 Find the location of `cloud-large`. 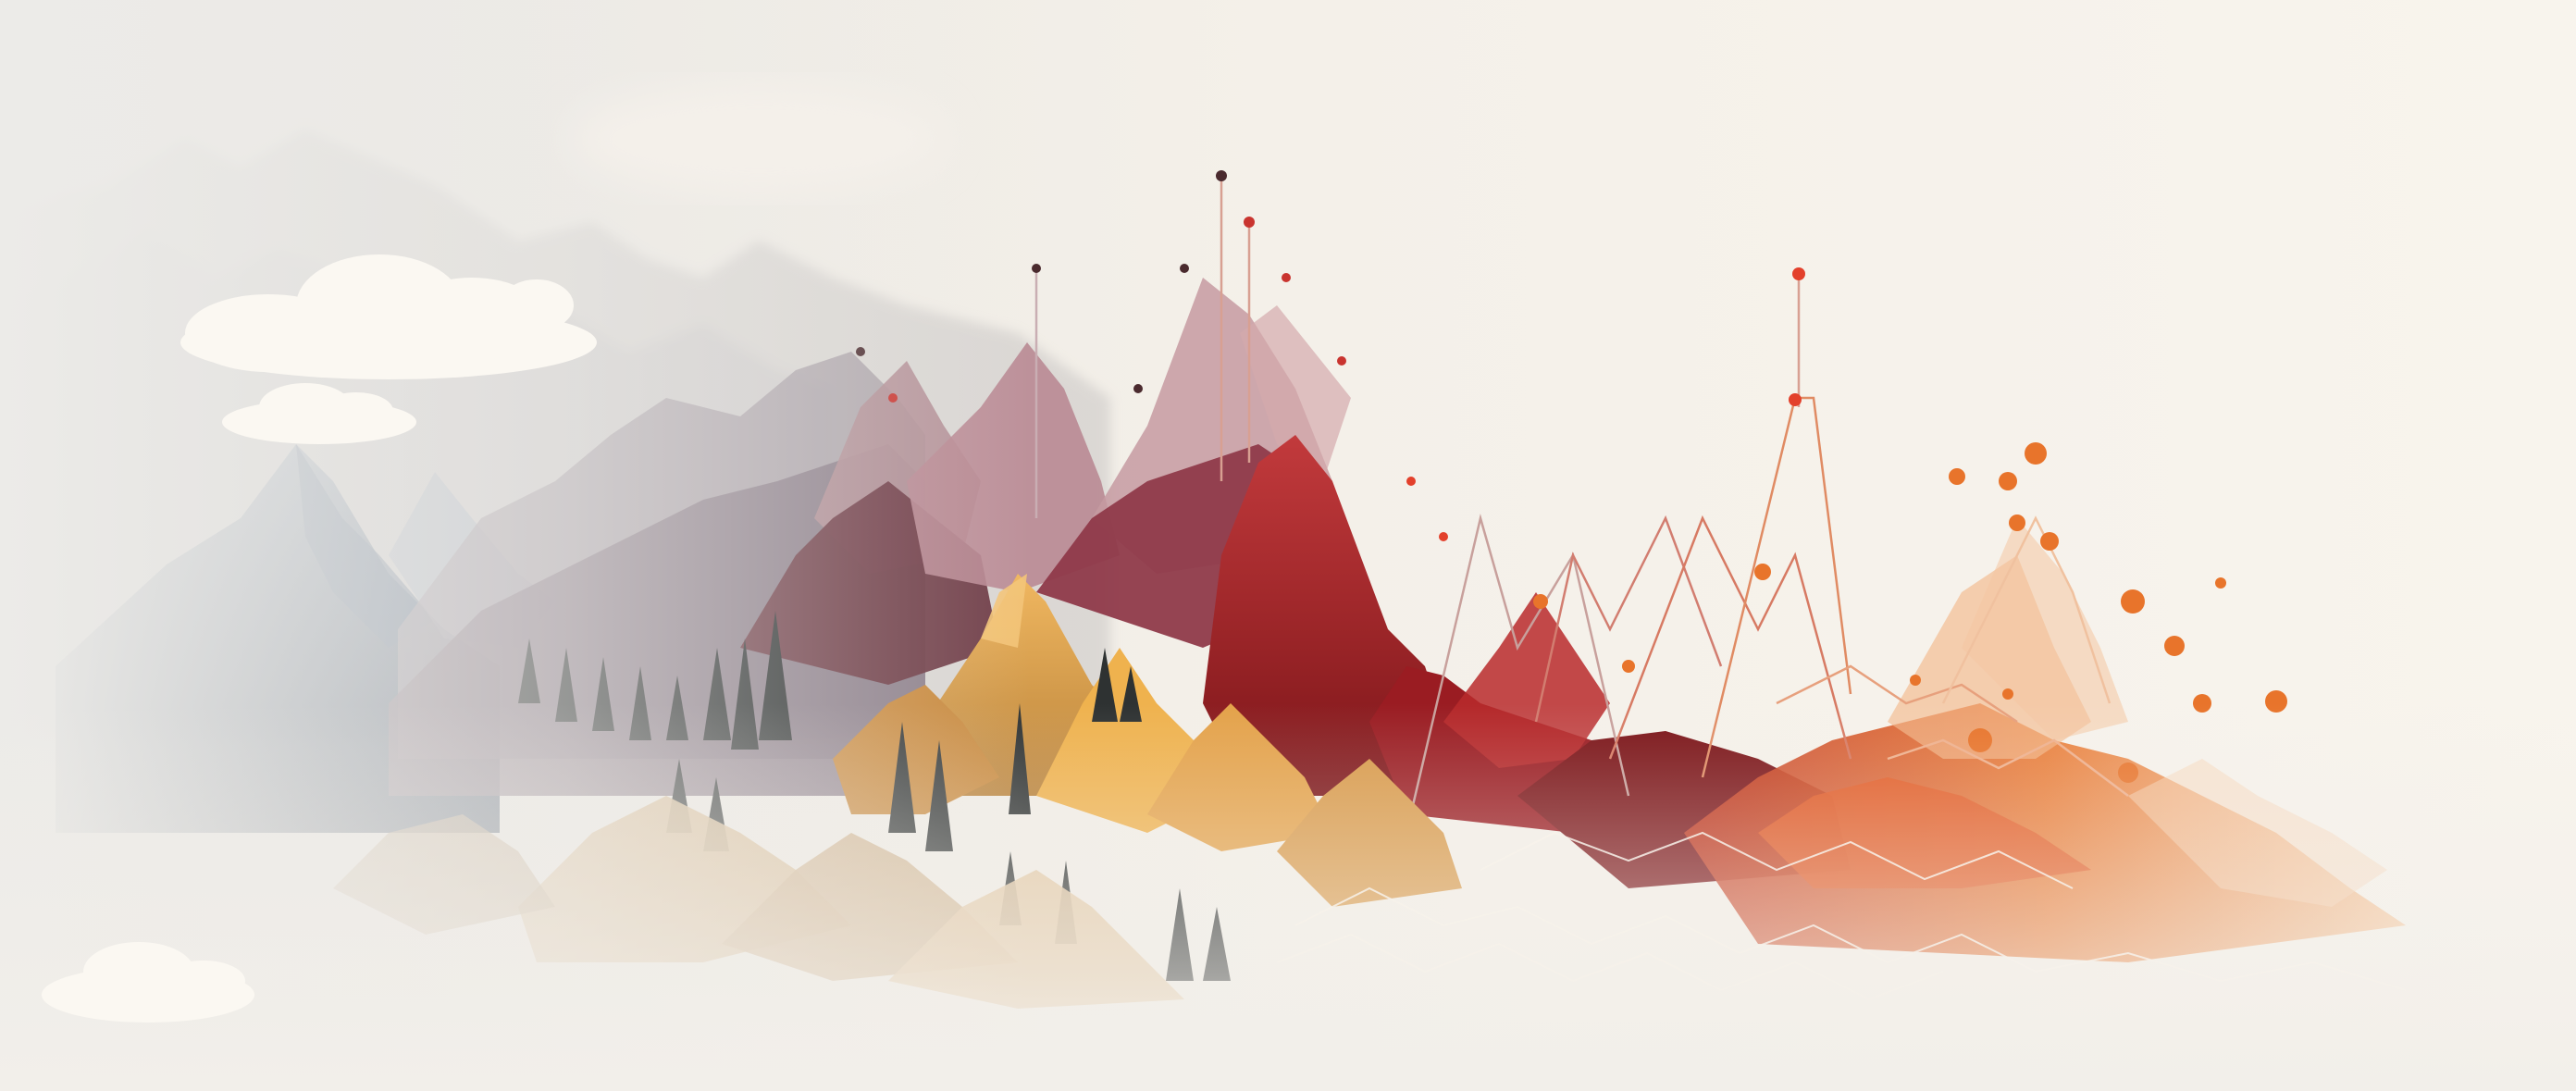

cloud-large is located at coordinates (388, 316).